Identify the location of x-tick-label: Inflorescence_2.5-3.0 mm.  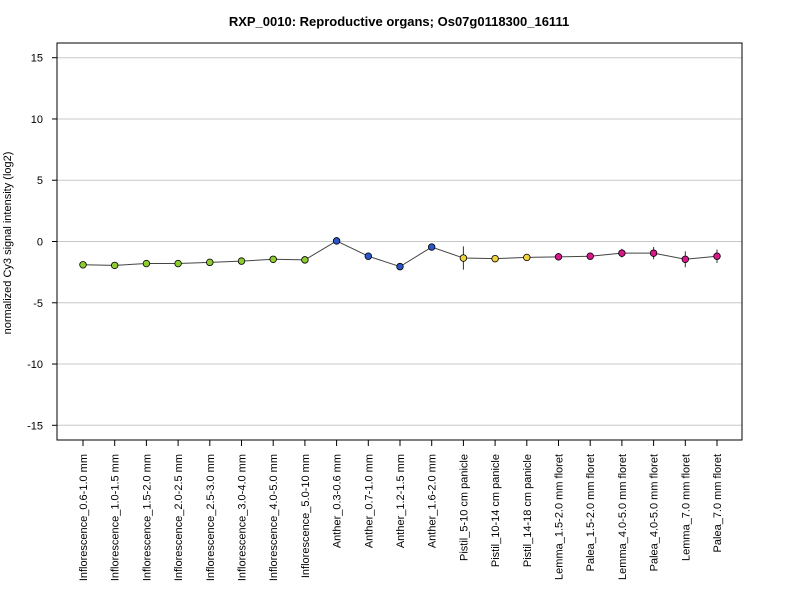
(211, 517).